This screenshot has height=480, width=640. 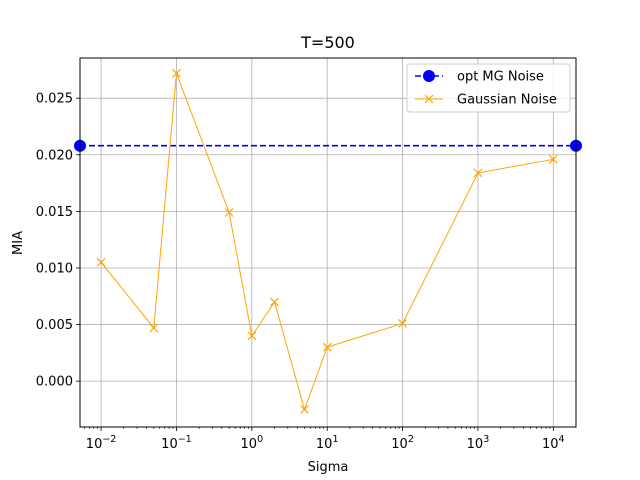 What do you see at coordinates (54, 268) in the screenshot?
I see `y-tick-label: 0.010` at bounding box center [54, 268].